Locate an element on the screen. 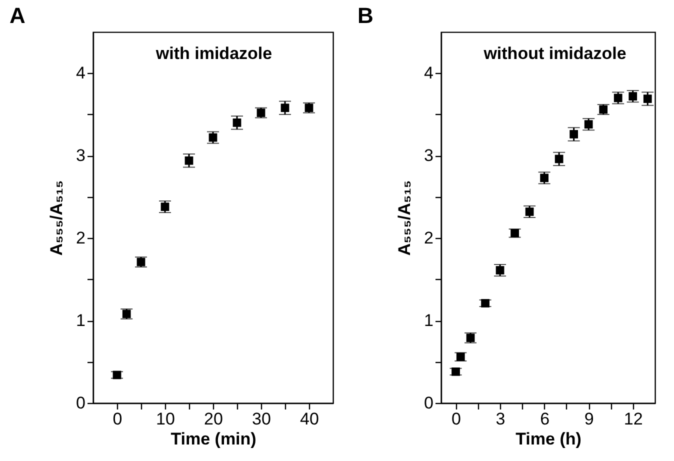 This screenshot has height=461, width=674. x-tick-label: 6 is located at coordinates (545, 419).